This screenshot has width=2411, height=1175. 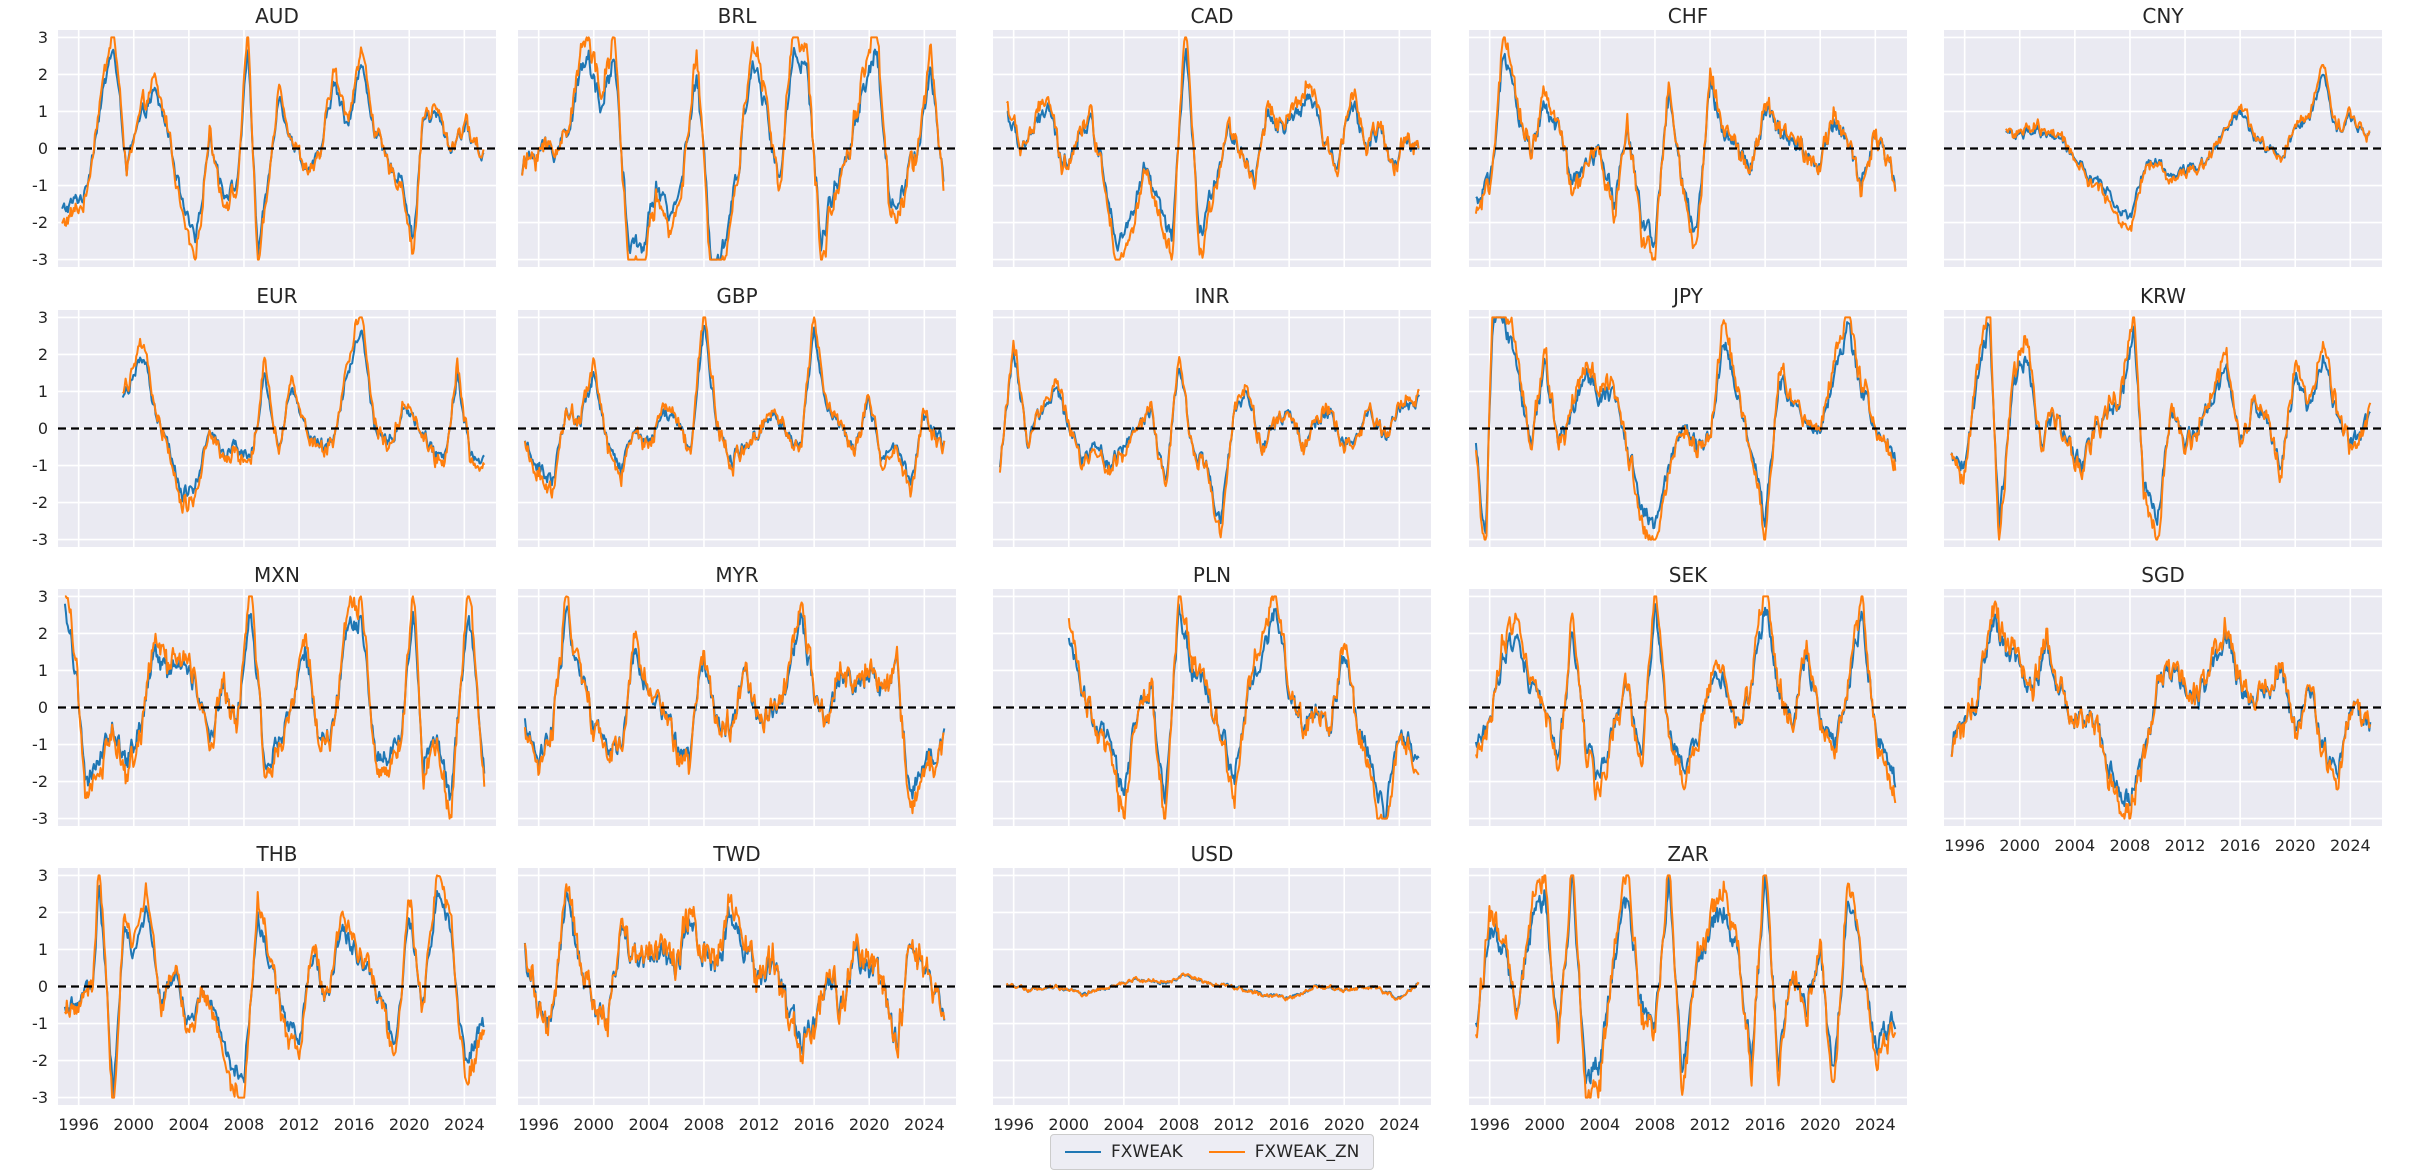 What do you see at coordinates (1688, 575) in the screenshot?
I see `panel-title: SEK` at bounding box center [1688, 575].